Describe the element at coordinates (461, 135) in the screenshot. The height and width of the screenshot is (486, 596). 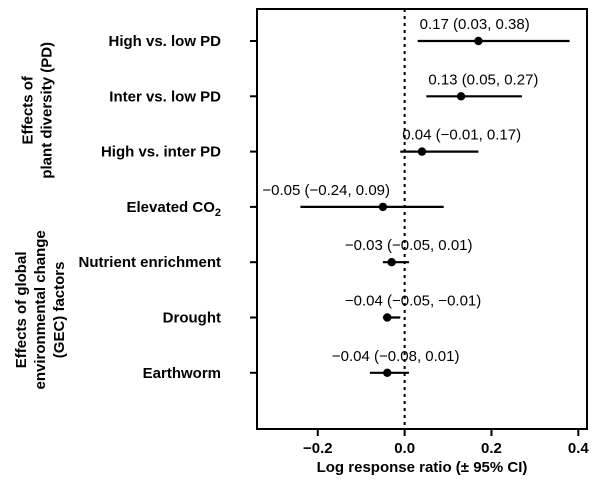
I see `effect-annotation: 0.04 (−0.01, 0.17)` at that location.